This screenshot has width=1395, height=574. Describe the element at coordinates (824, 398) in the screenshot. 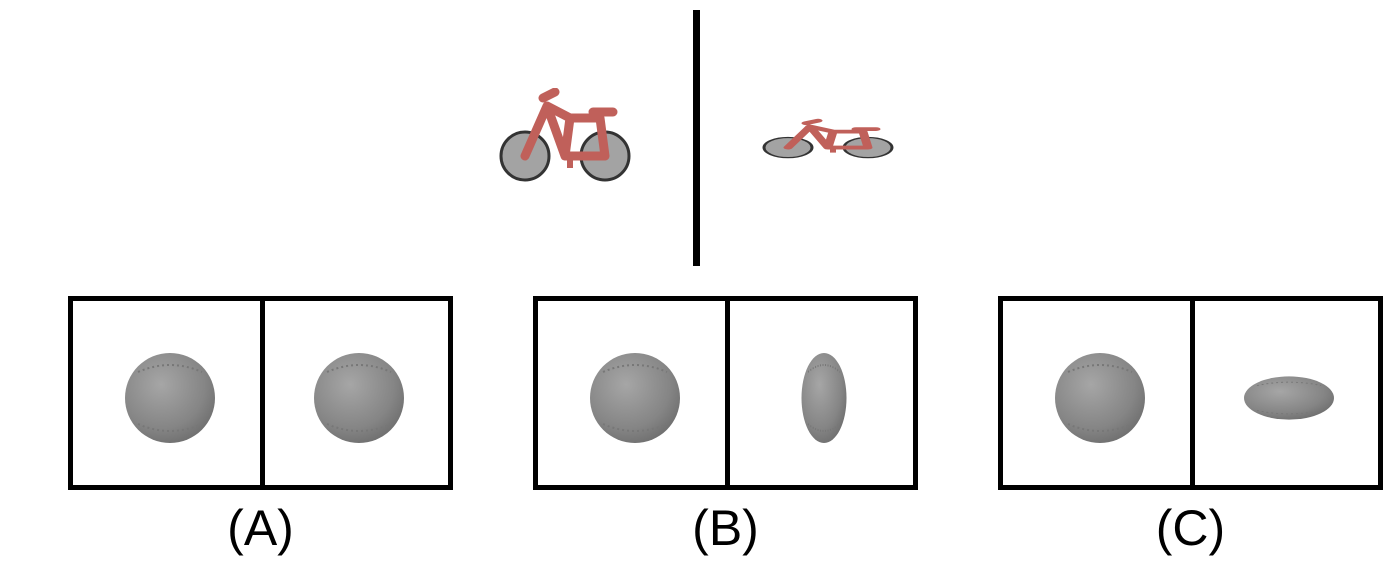

I see `baseball-stretched-icon` at that location.